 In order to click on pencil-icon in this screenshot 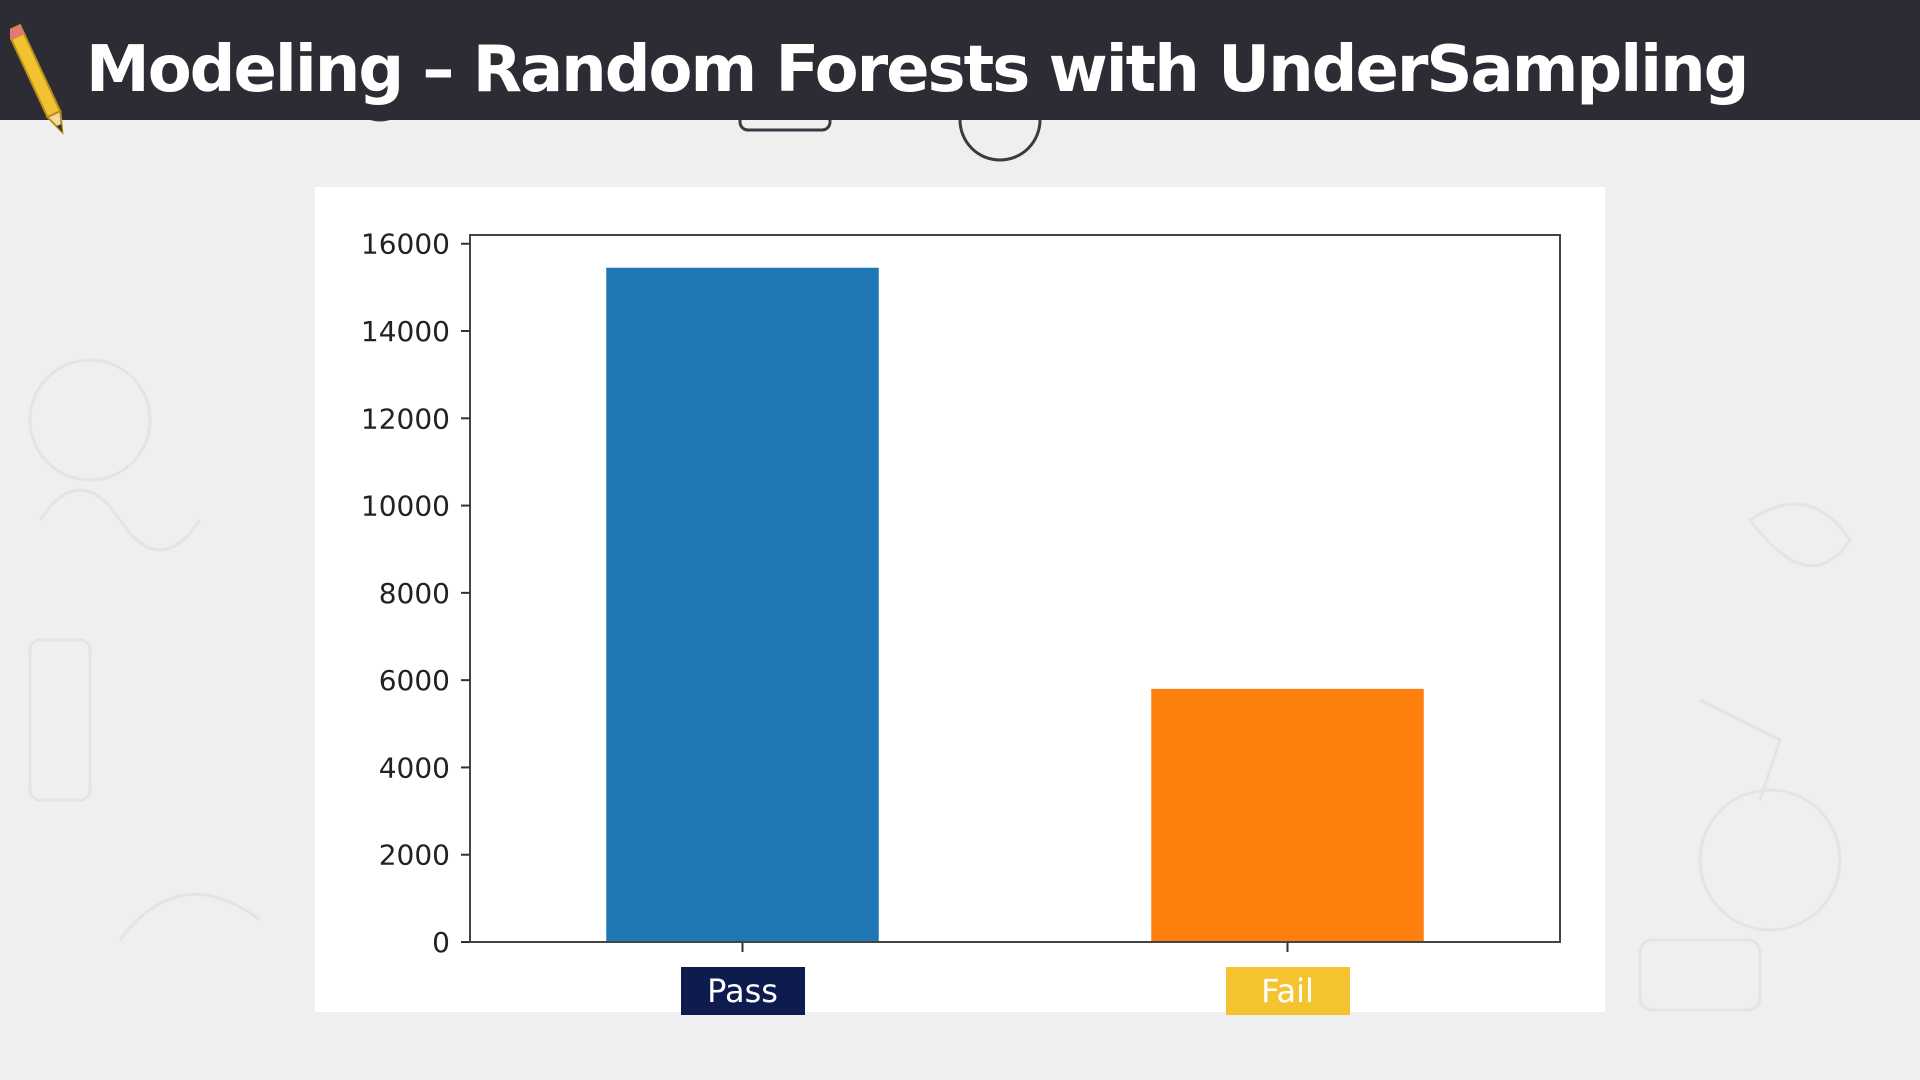, I will do `click(37, 79)`.